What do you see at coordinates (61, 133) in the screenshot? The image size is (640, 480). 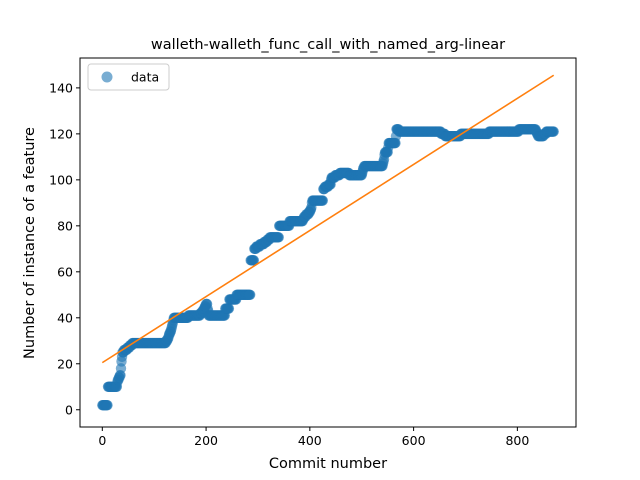 I see `y-tick-label: 120` at bounding box center [61, 133].